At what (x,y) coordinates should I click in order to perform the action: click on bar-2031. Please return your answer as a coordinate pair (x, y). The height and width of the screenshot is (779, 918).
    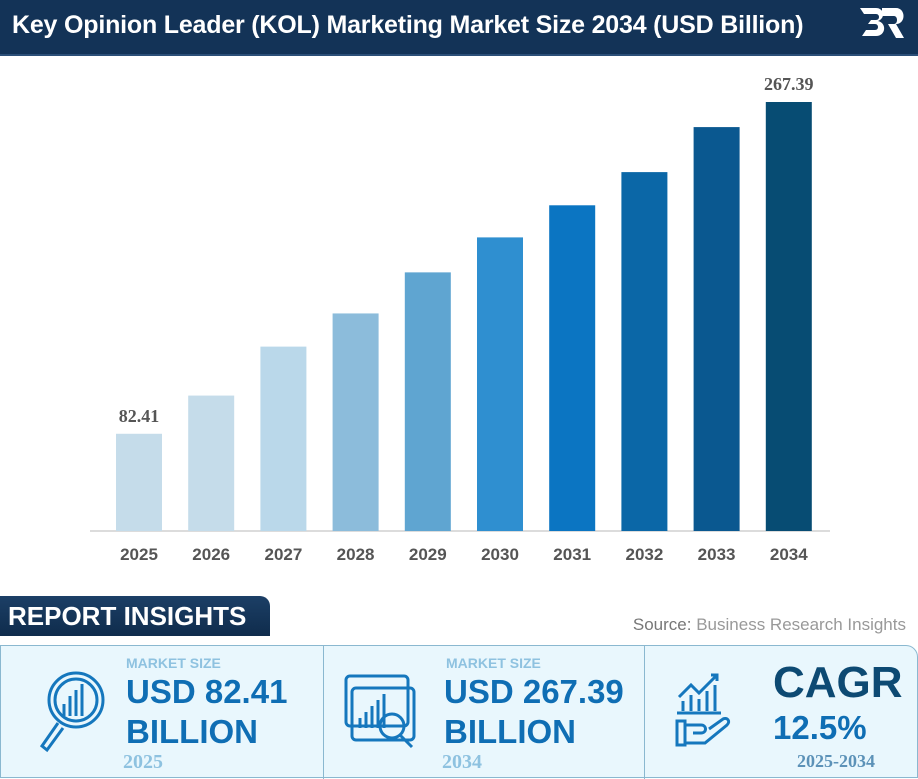
    Looking at the image, I should click on (572, 368).